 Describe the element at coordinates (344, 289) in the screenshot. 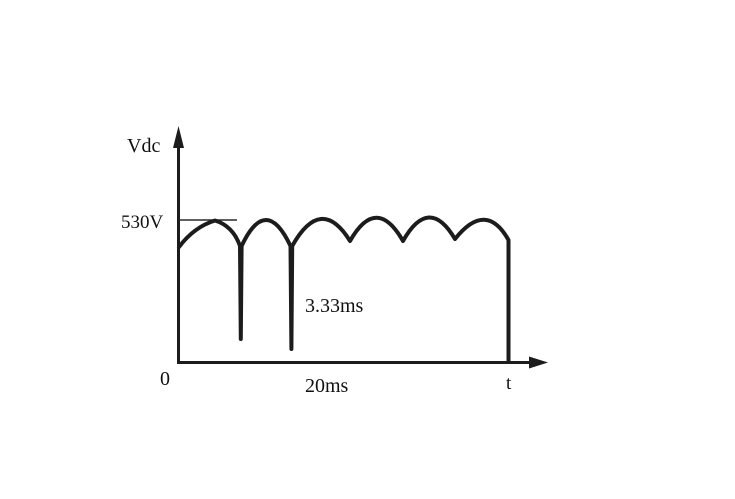

I see `waveform-trace` at that location.